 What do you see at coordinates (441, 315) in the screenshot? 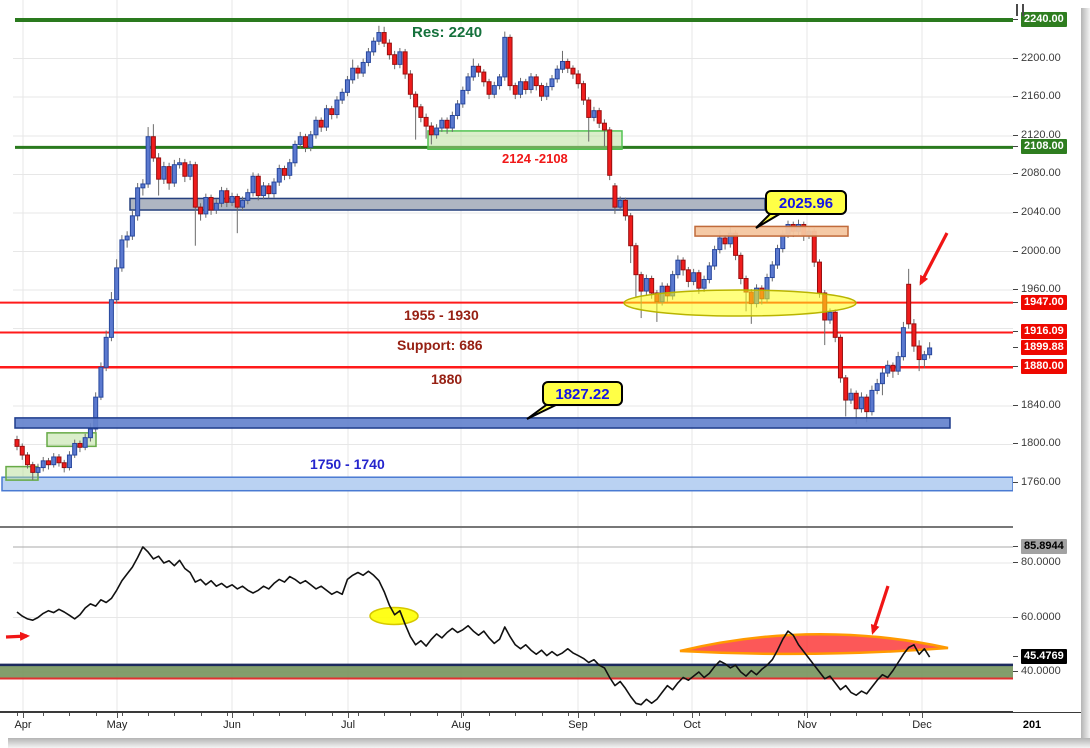
I see `chart-text-label: 1955 - 1930` at bounding box center [441, 315].